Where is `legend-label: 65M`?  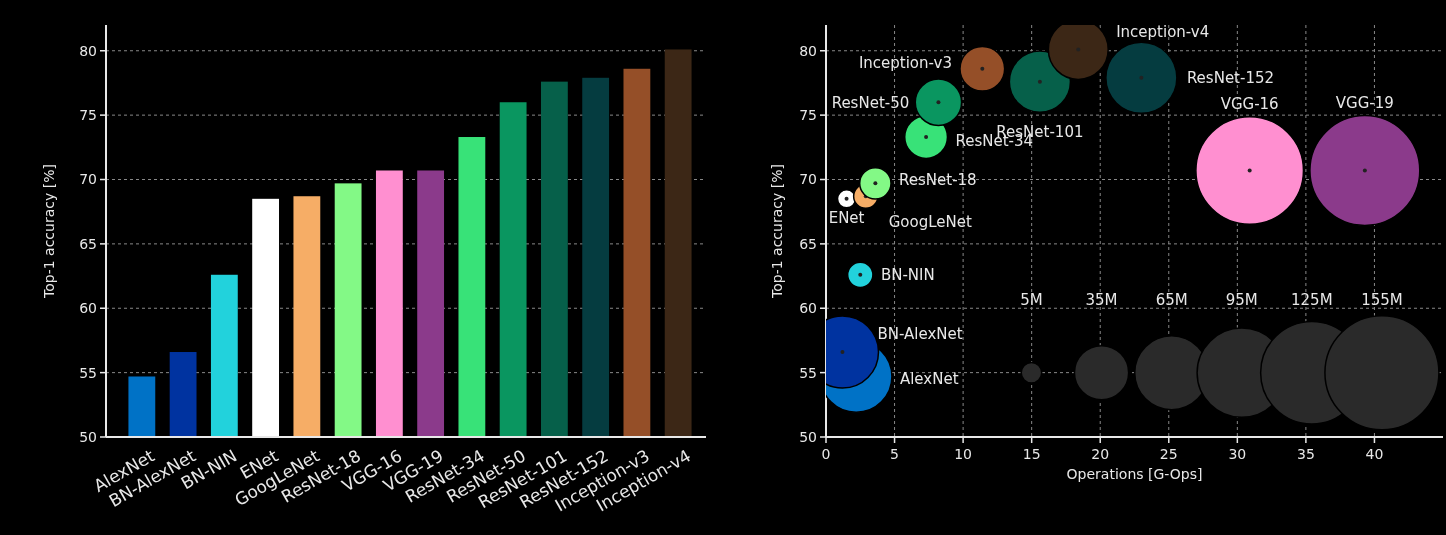 legend-label: 65M is located at coordinates (1171, 299).